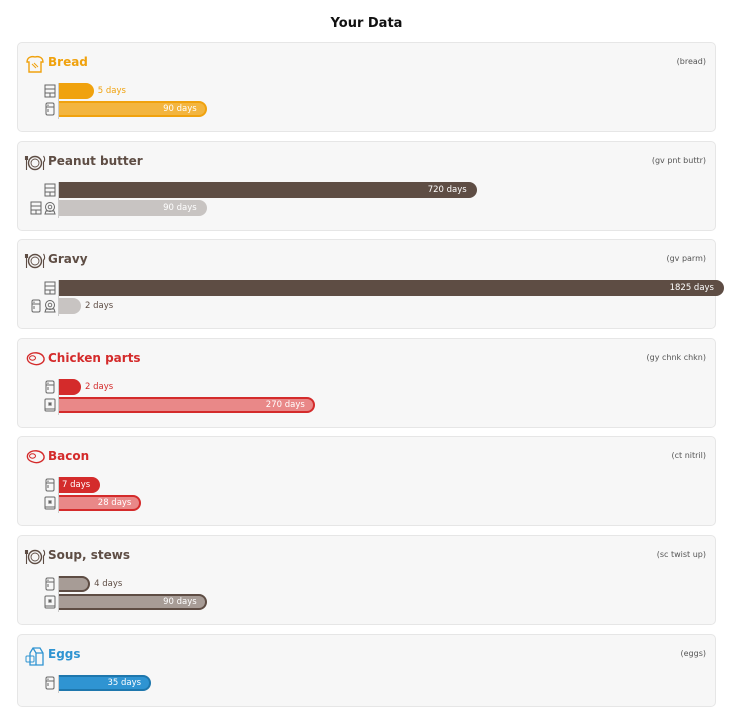 The height and width of the screenshot is (720, 733). Describe the element at coordinates (108, 584) in the screenshot. I see `bar-value-label: 4 days` at that location.